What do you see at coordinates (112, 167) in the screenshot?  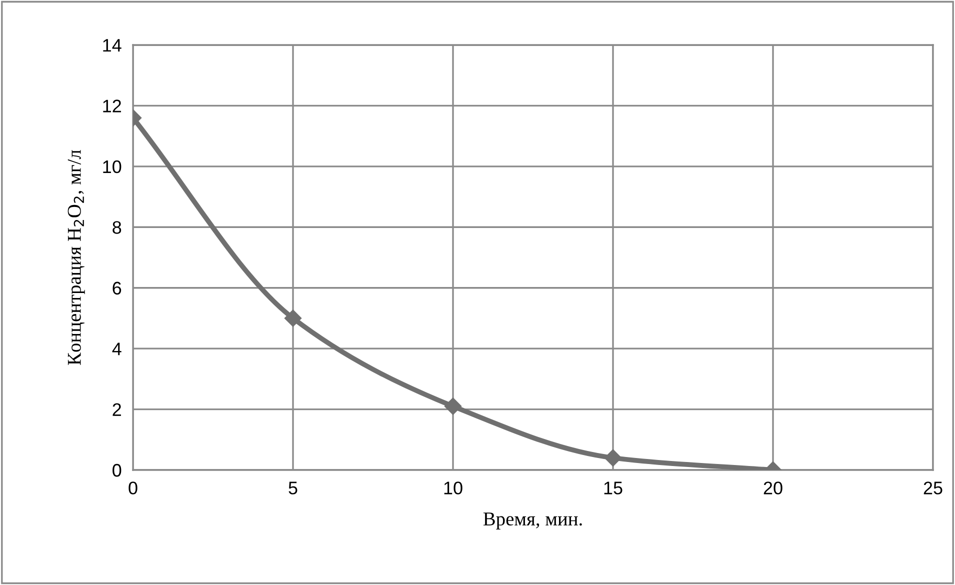 I see `y-tick-label: 10` at bounding box center [112, 167].